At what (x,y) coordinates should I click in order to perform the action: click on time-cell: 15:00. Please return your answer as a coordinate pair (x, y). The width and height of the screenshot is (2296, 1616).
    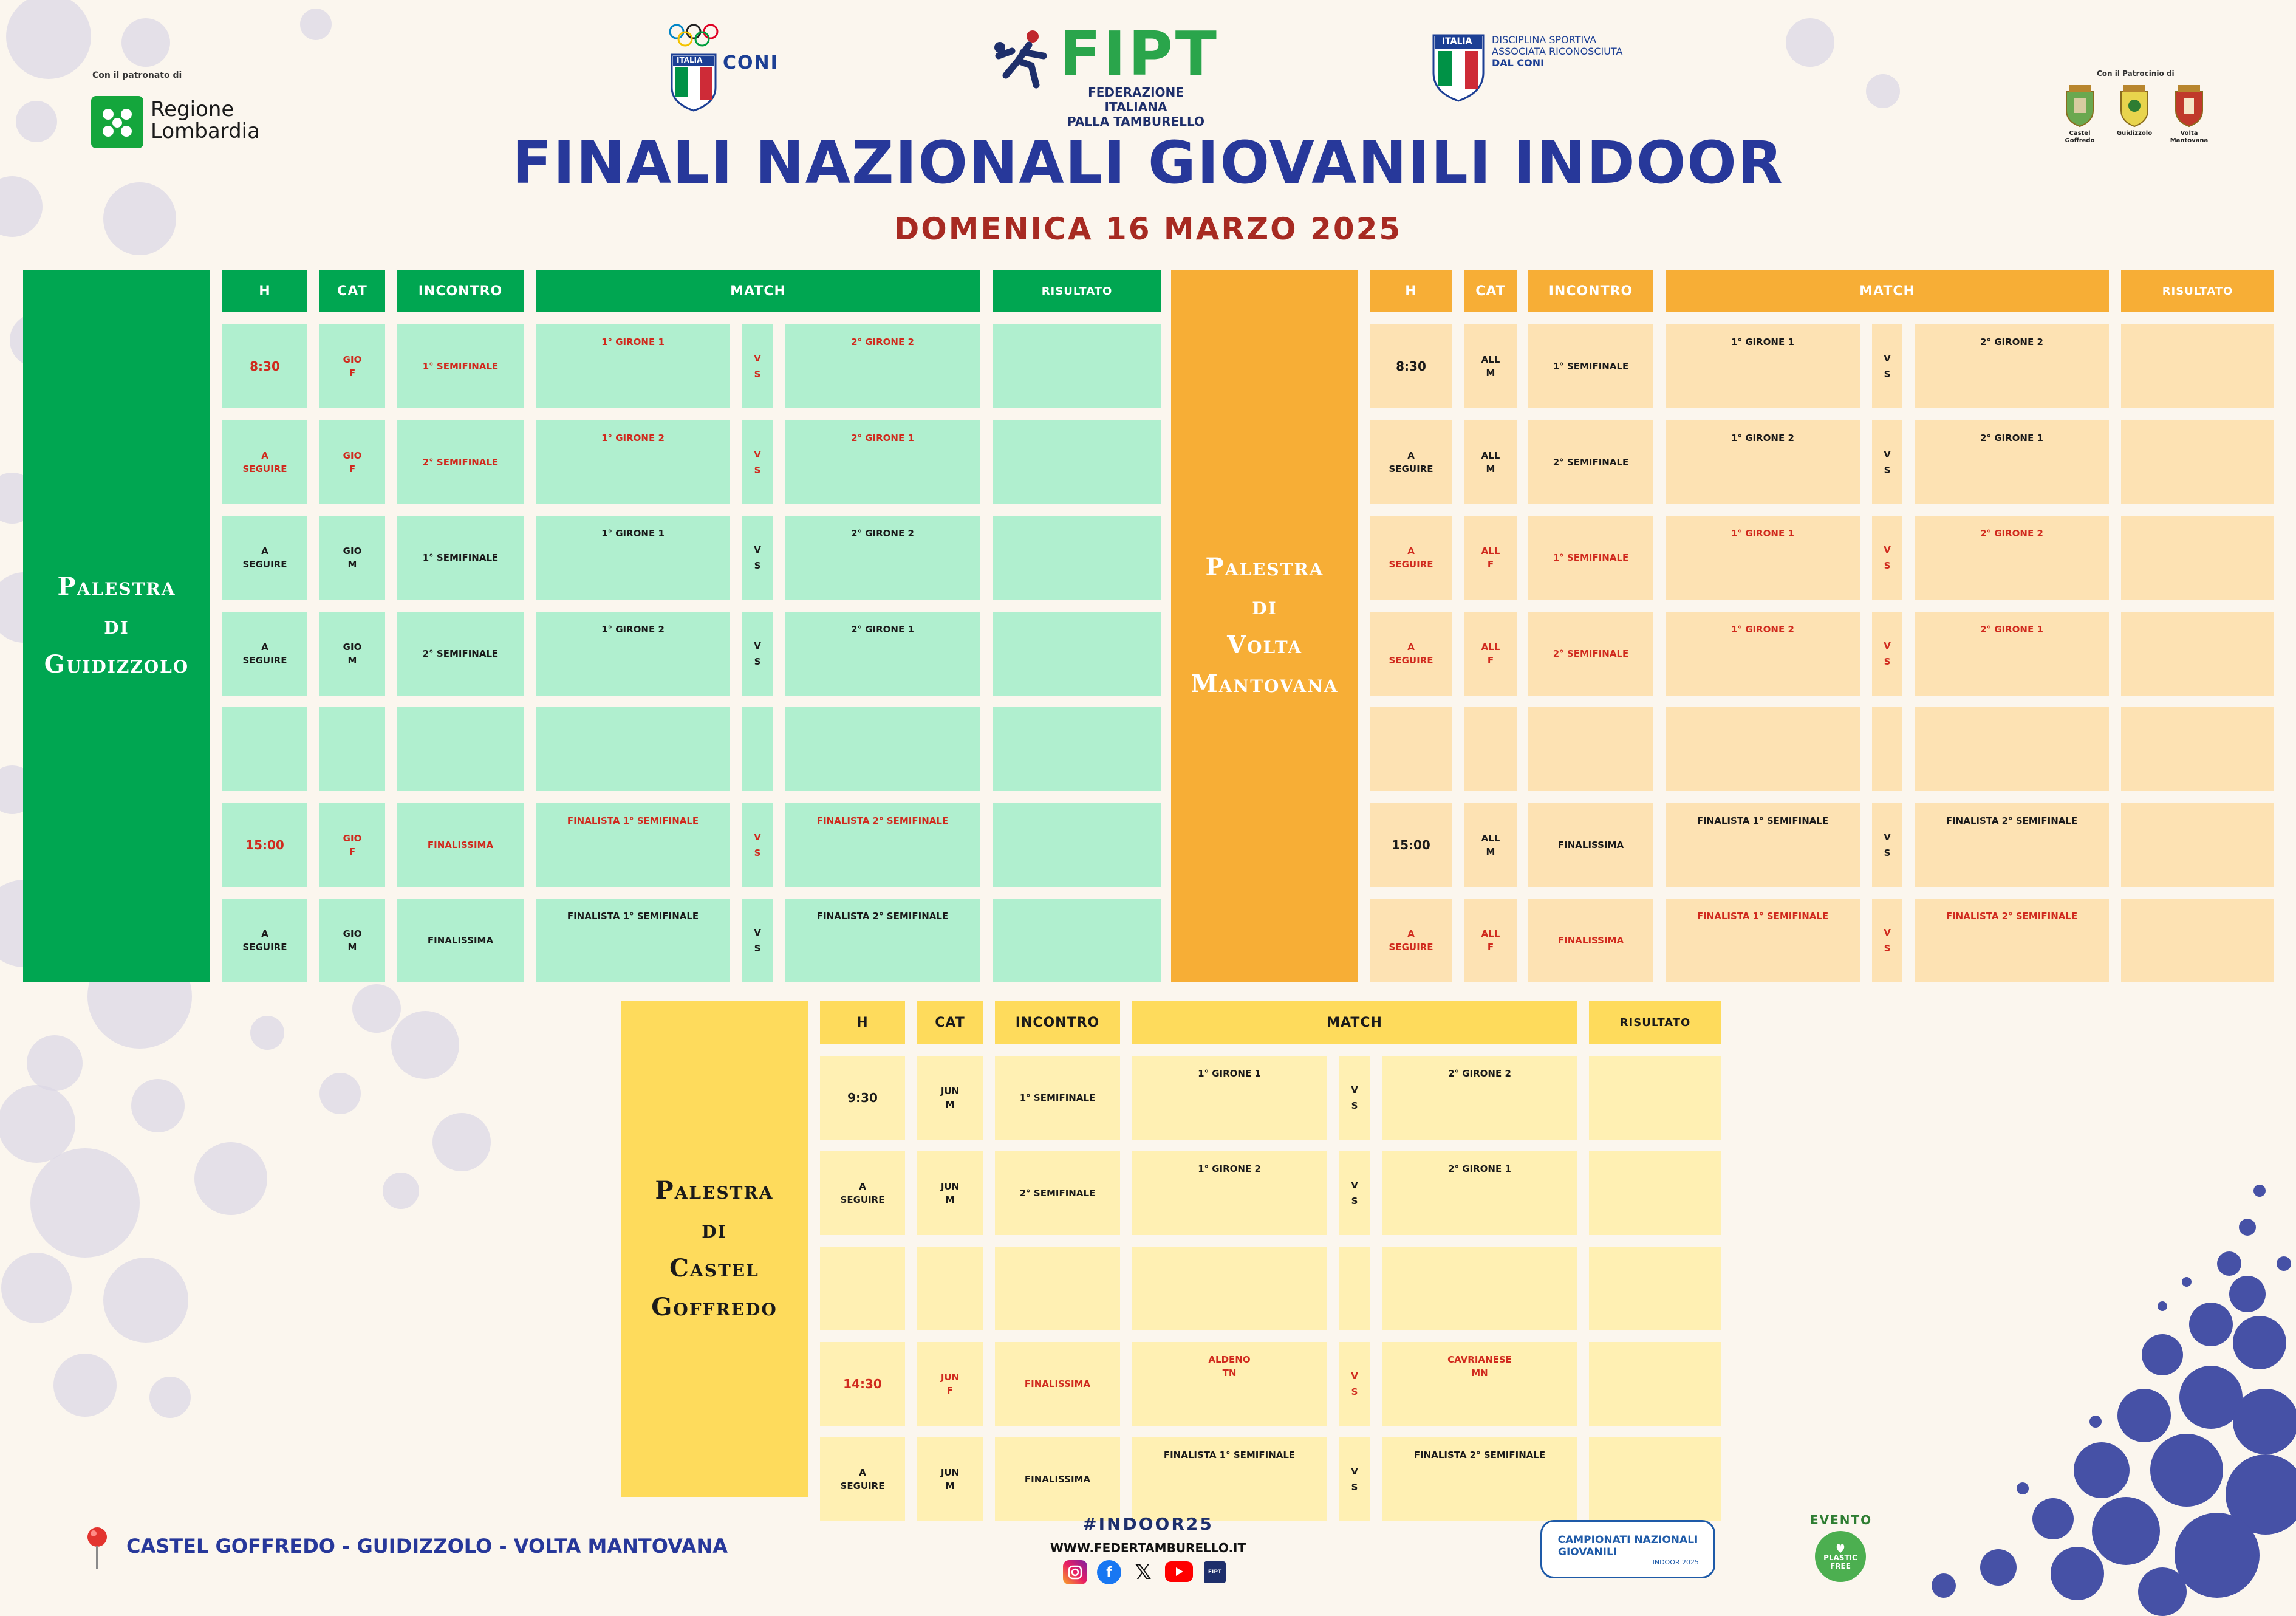
    Looking at the image, I should click on (1411, 845).